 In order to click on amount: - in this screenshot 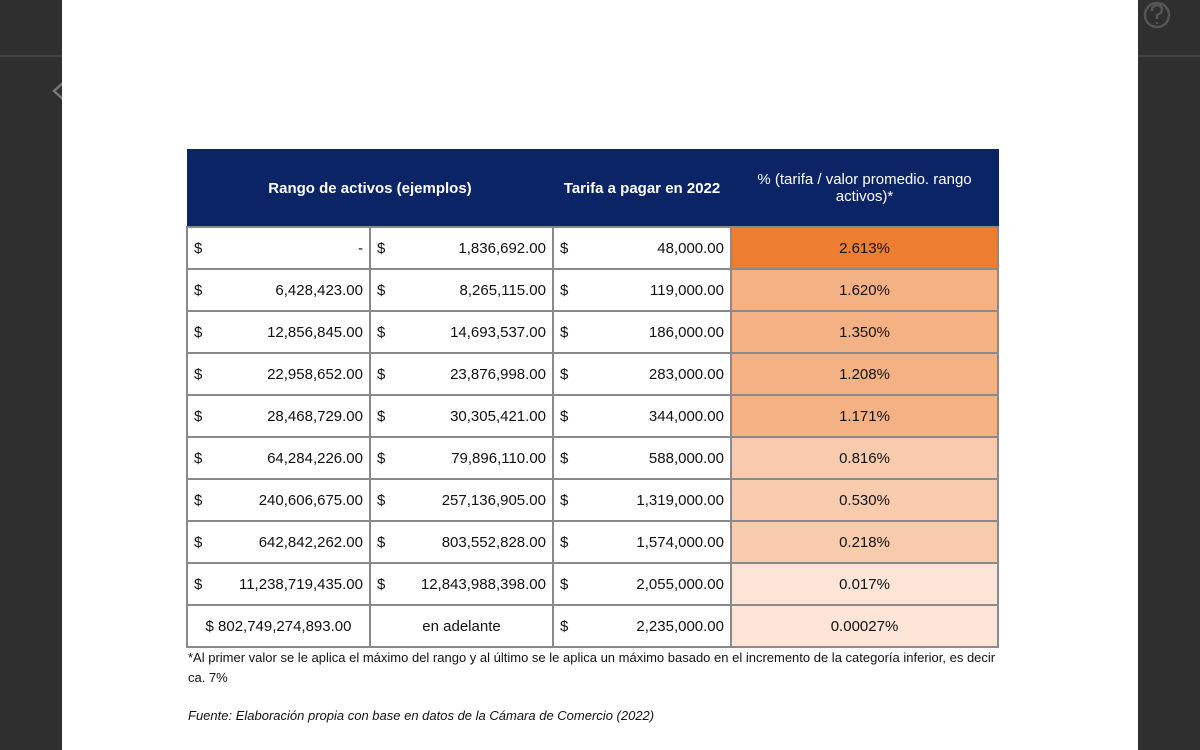, I will do `click(360, 248)`.